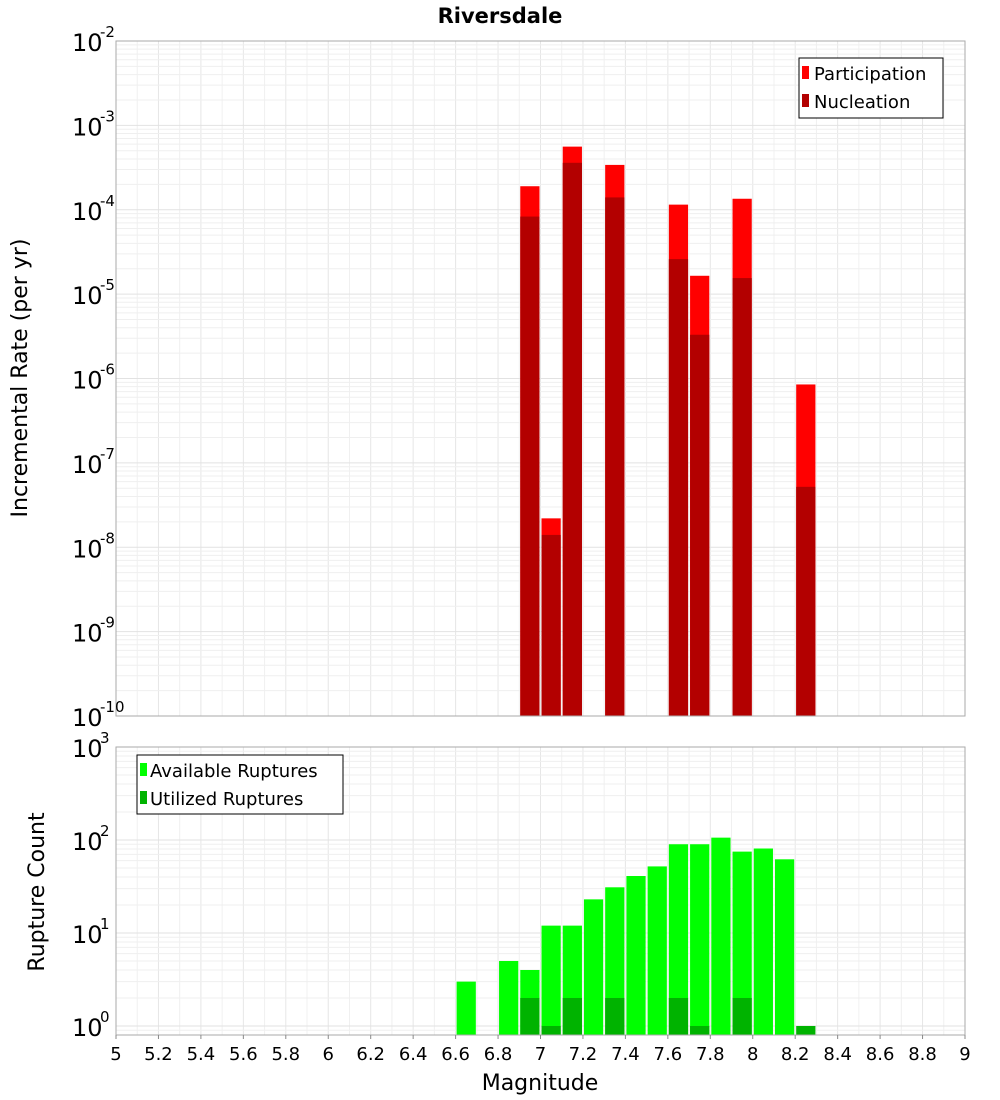 Image resolution: width=1000 pixels, height=1100 pixels. What do you see at coordinates (922, 1054) in the screenshot?
I see `x-tick-label: 8.8` at bounding box center [922, 1054].